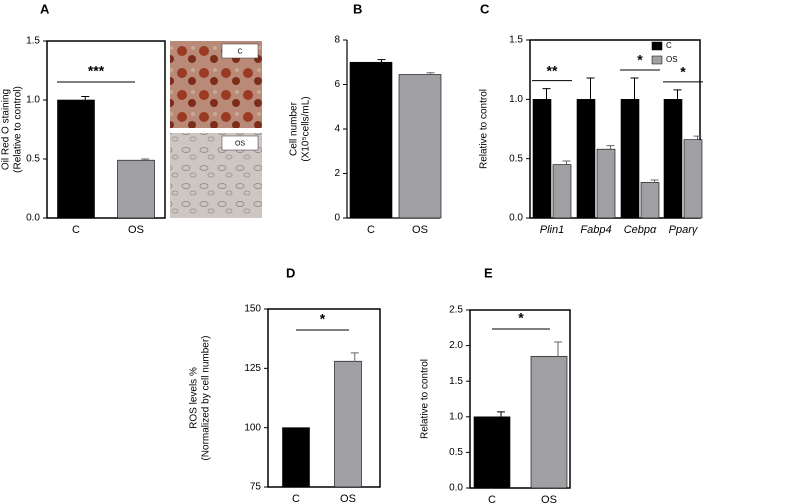 The image size is (787, 504). What do you see at coordinates (684, 230) in the screenshot?
I see `x-tick-label: Pparγ` at bounding box center [684, 230].